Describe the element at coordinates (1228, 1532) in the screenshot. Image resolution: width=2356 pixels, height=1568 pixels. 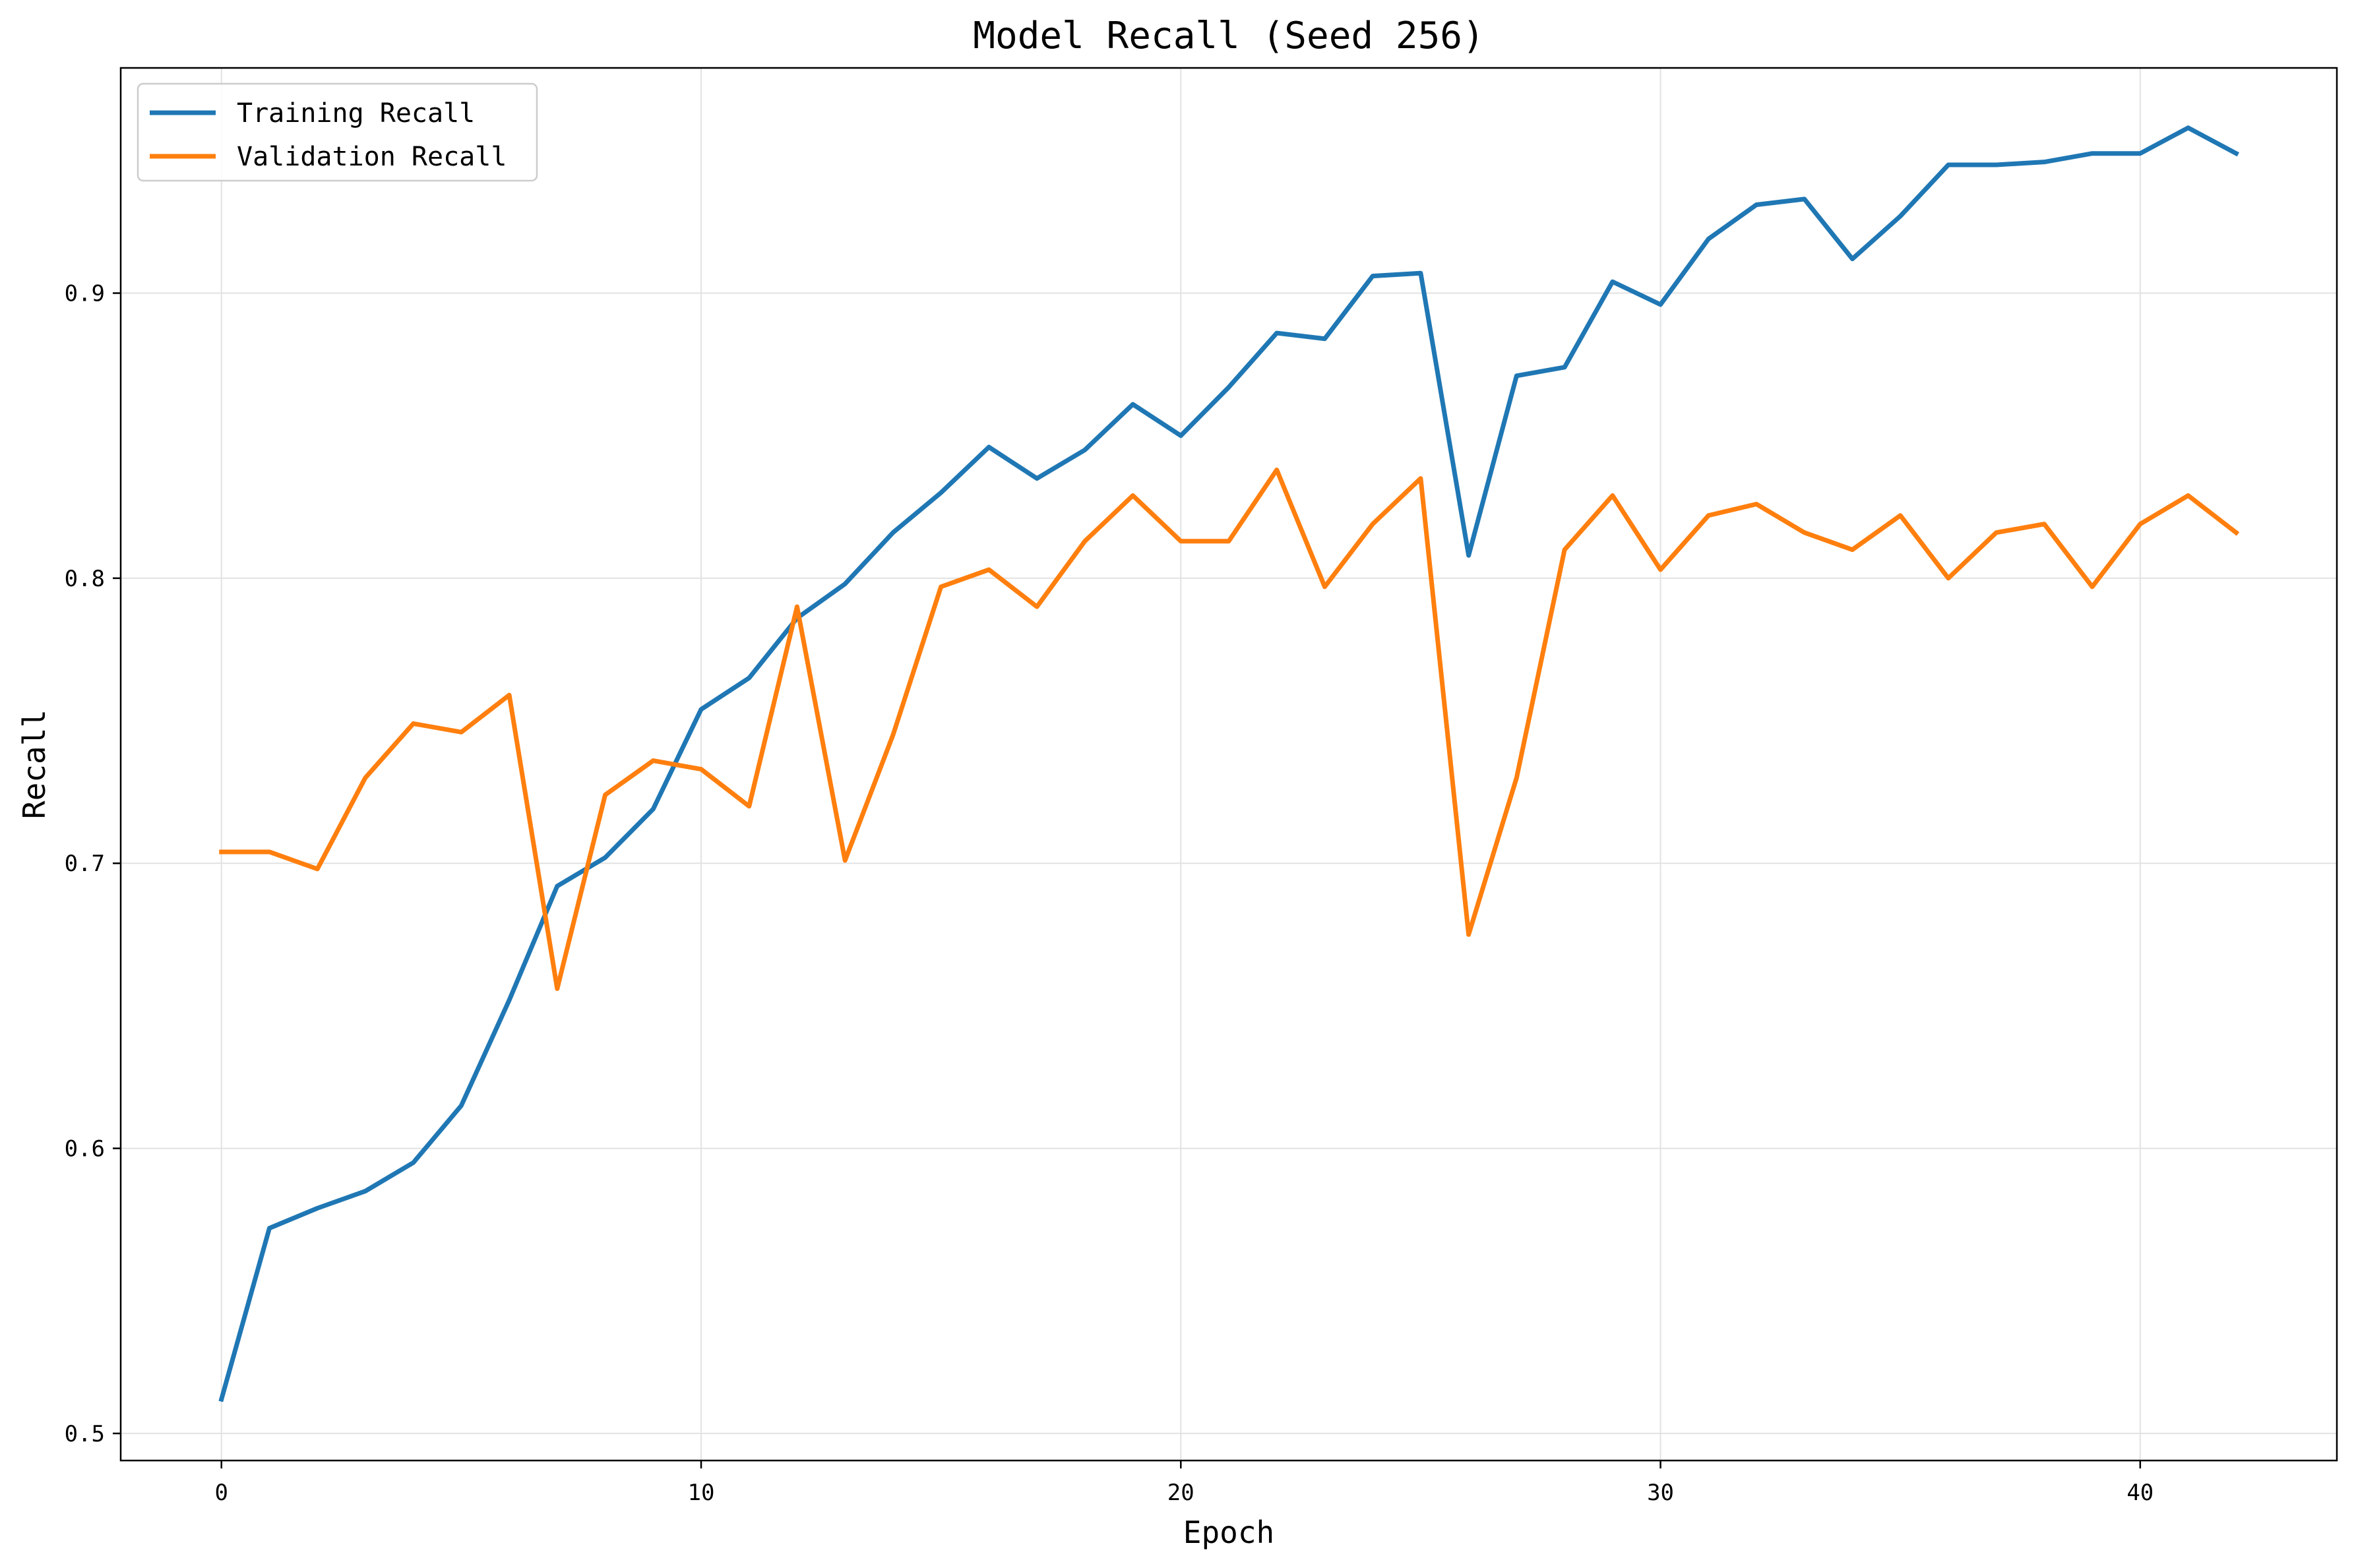
I see `x-axis-label: Epoch` at that location.